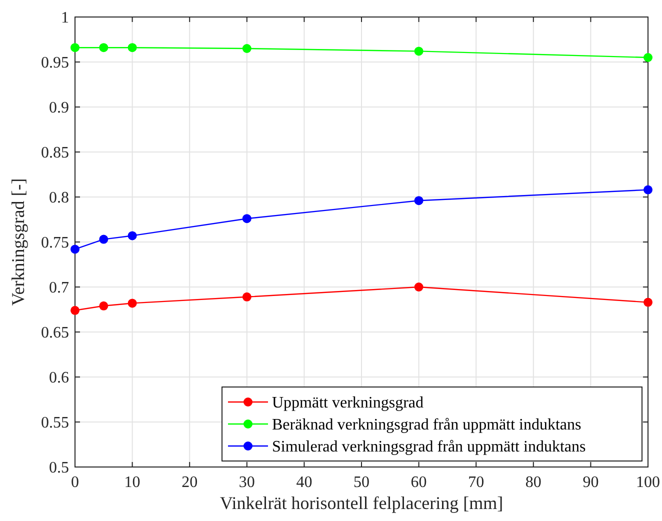 The width and height of the screenshot is (662, 521). What do you see at coordinates (590, 482) in the screenshot?
I see `x-tick-label: 90` at bounding box center [590, 482].